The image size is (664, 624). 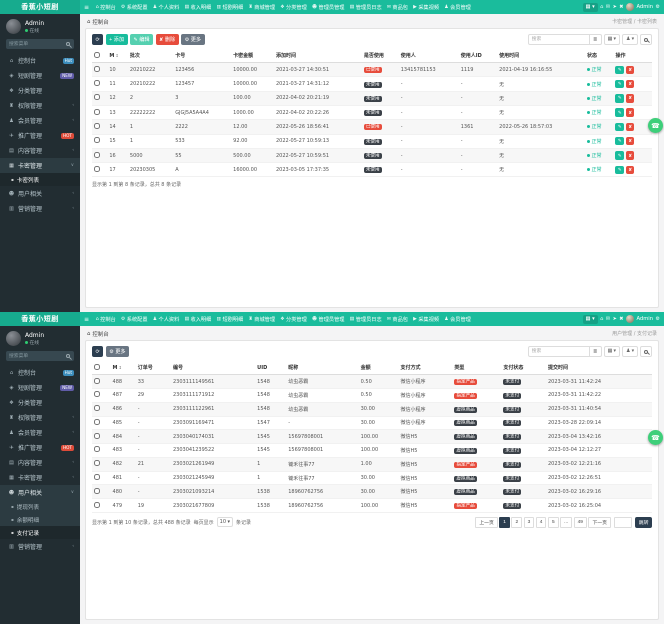 What do you see at coordinates (225, 522) in the screenshot?
I see `page-size-select: 10 ▾` at bounding box center [225, 522].